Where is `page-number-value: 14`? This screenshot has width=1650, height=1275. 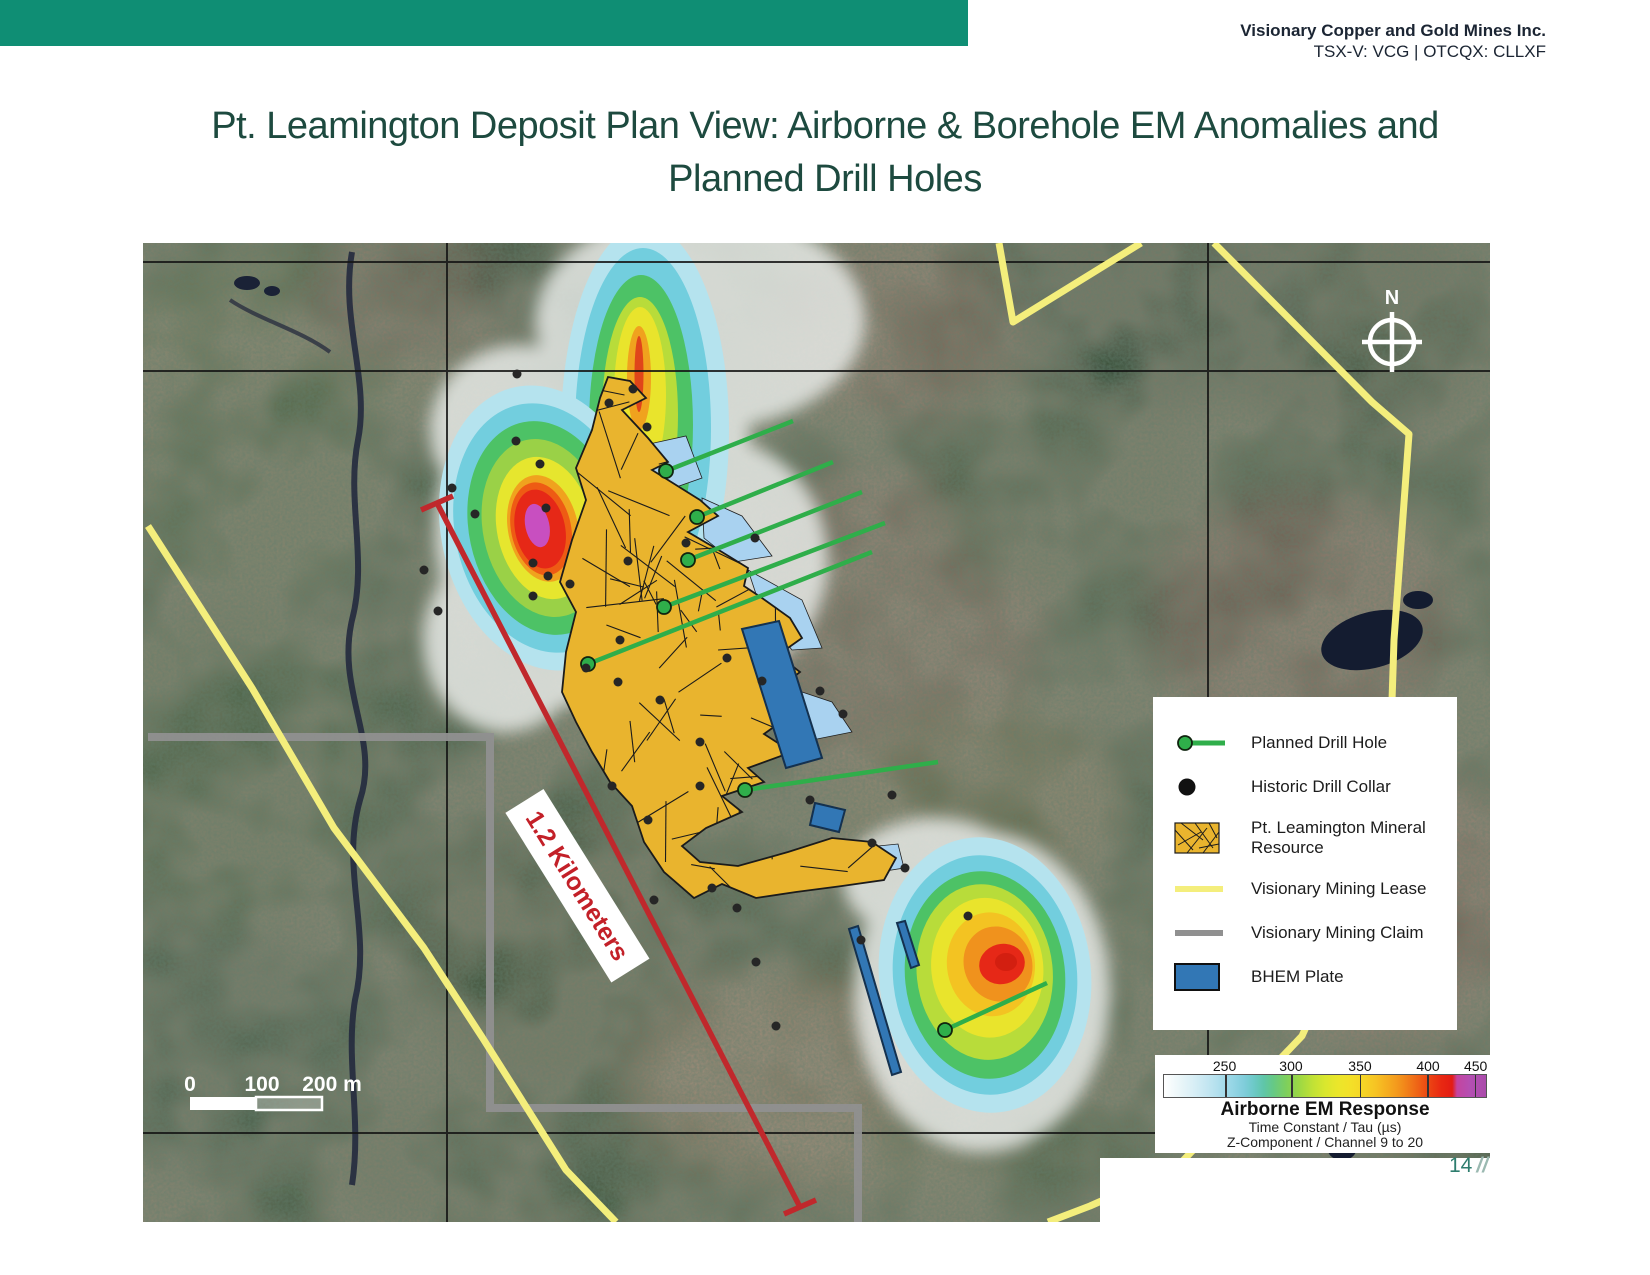
page-number-value: 14 is located at coordinates (1461, 1165).